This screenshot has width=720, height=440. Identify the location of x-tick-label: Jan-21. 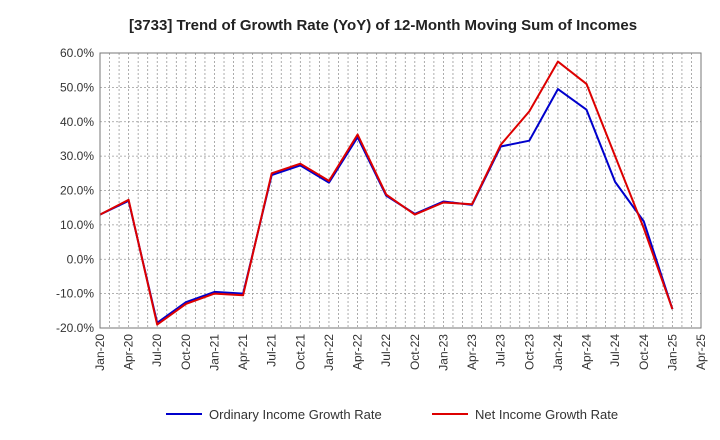
(214, 352).